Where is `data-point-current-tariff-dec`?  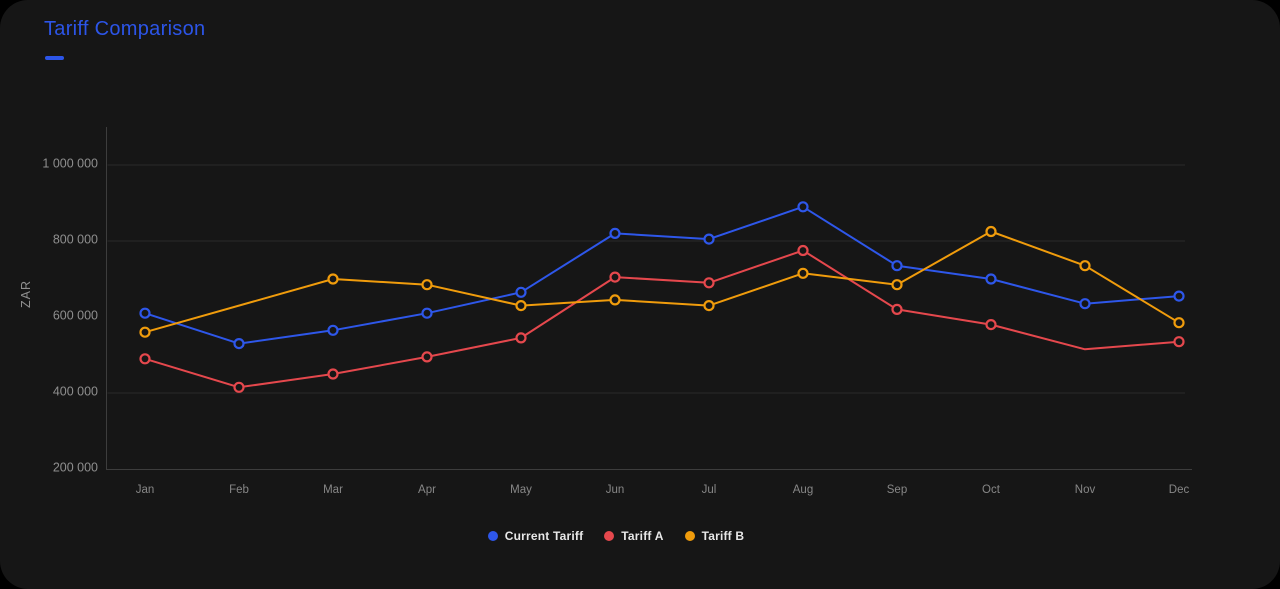
data-point-current-tariff-dec is located at coordinates (1179, 296).